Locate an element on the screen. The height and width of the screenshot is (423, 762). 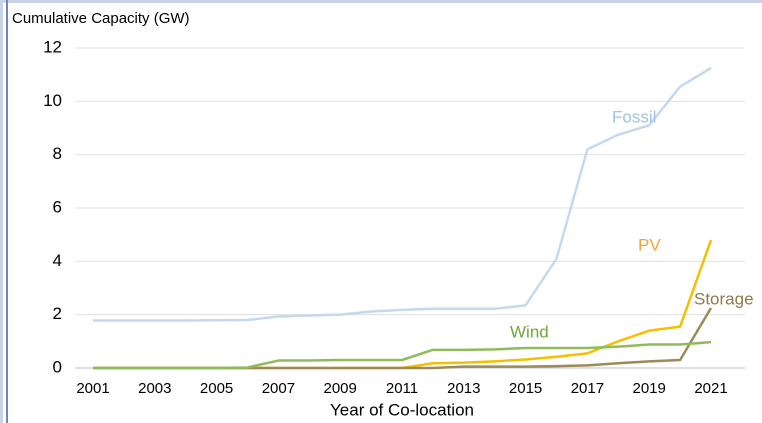
x-axis-title: Year of Co-location is located at coordinates (402, 409).